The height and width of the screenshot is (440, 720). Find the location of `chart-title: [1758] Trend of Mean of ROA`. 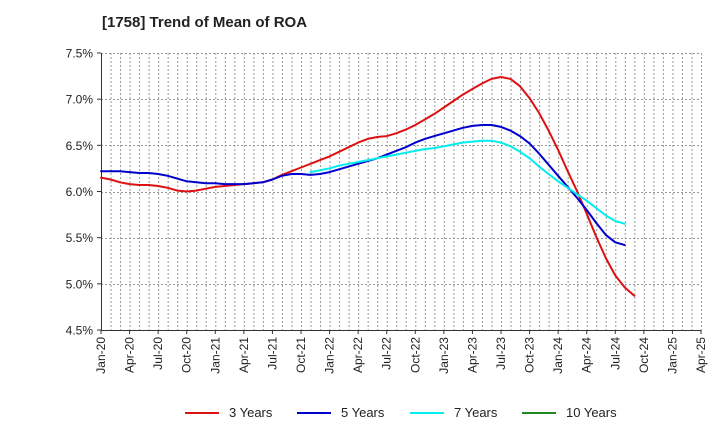

chart-title: [1758] Trend of Mean of ROA is located at coordinates (205, 22).